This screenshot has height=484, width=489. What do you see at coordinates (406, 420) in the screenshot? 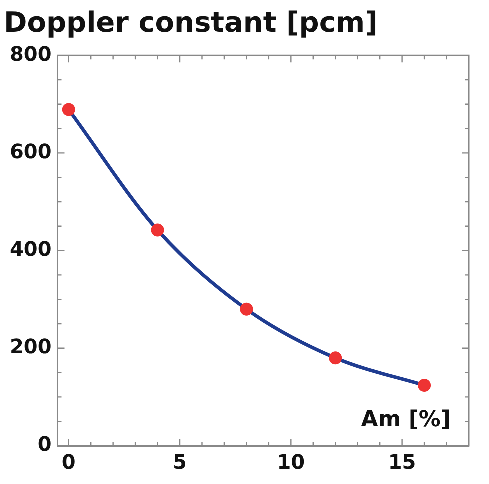
I see `x-axis-title: Am [%]` at bounding box center [406, 420].